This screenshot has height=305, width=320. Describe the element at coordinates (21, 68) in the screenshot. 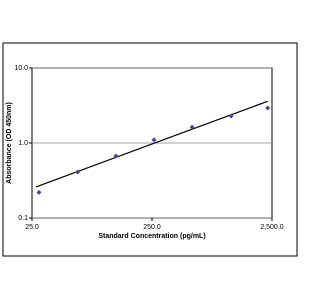

I see `y-tick-label: 10.0` at that location.